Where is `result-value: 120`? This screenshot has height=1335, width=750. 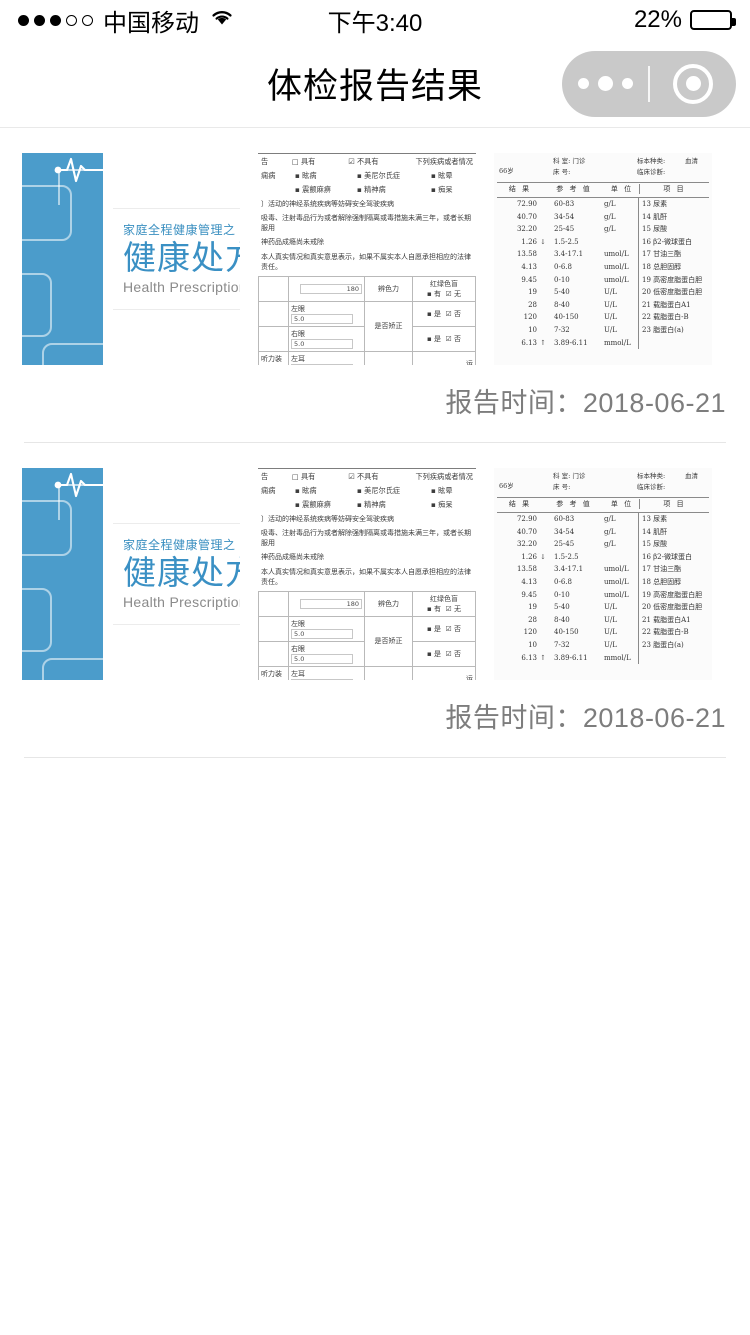
result-value: 120 is located at coordinates (530, 317).